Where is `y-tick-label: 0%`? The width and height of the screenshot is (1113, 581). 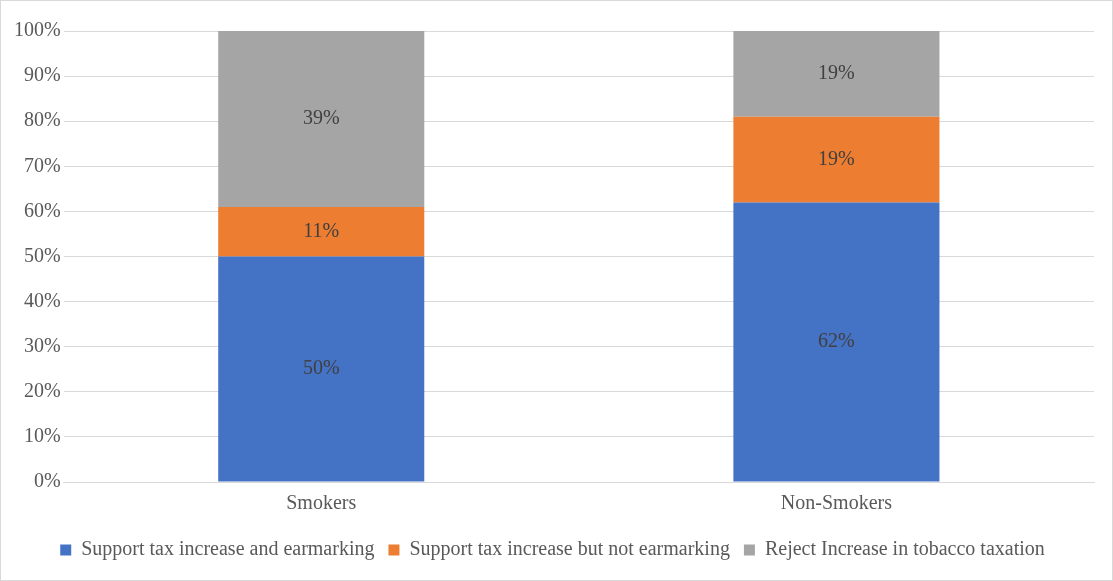
y-tick-label: 0% is located at coordinates (47, 480).